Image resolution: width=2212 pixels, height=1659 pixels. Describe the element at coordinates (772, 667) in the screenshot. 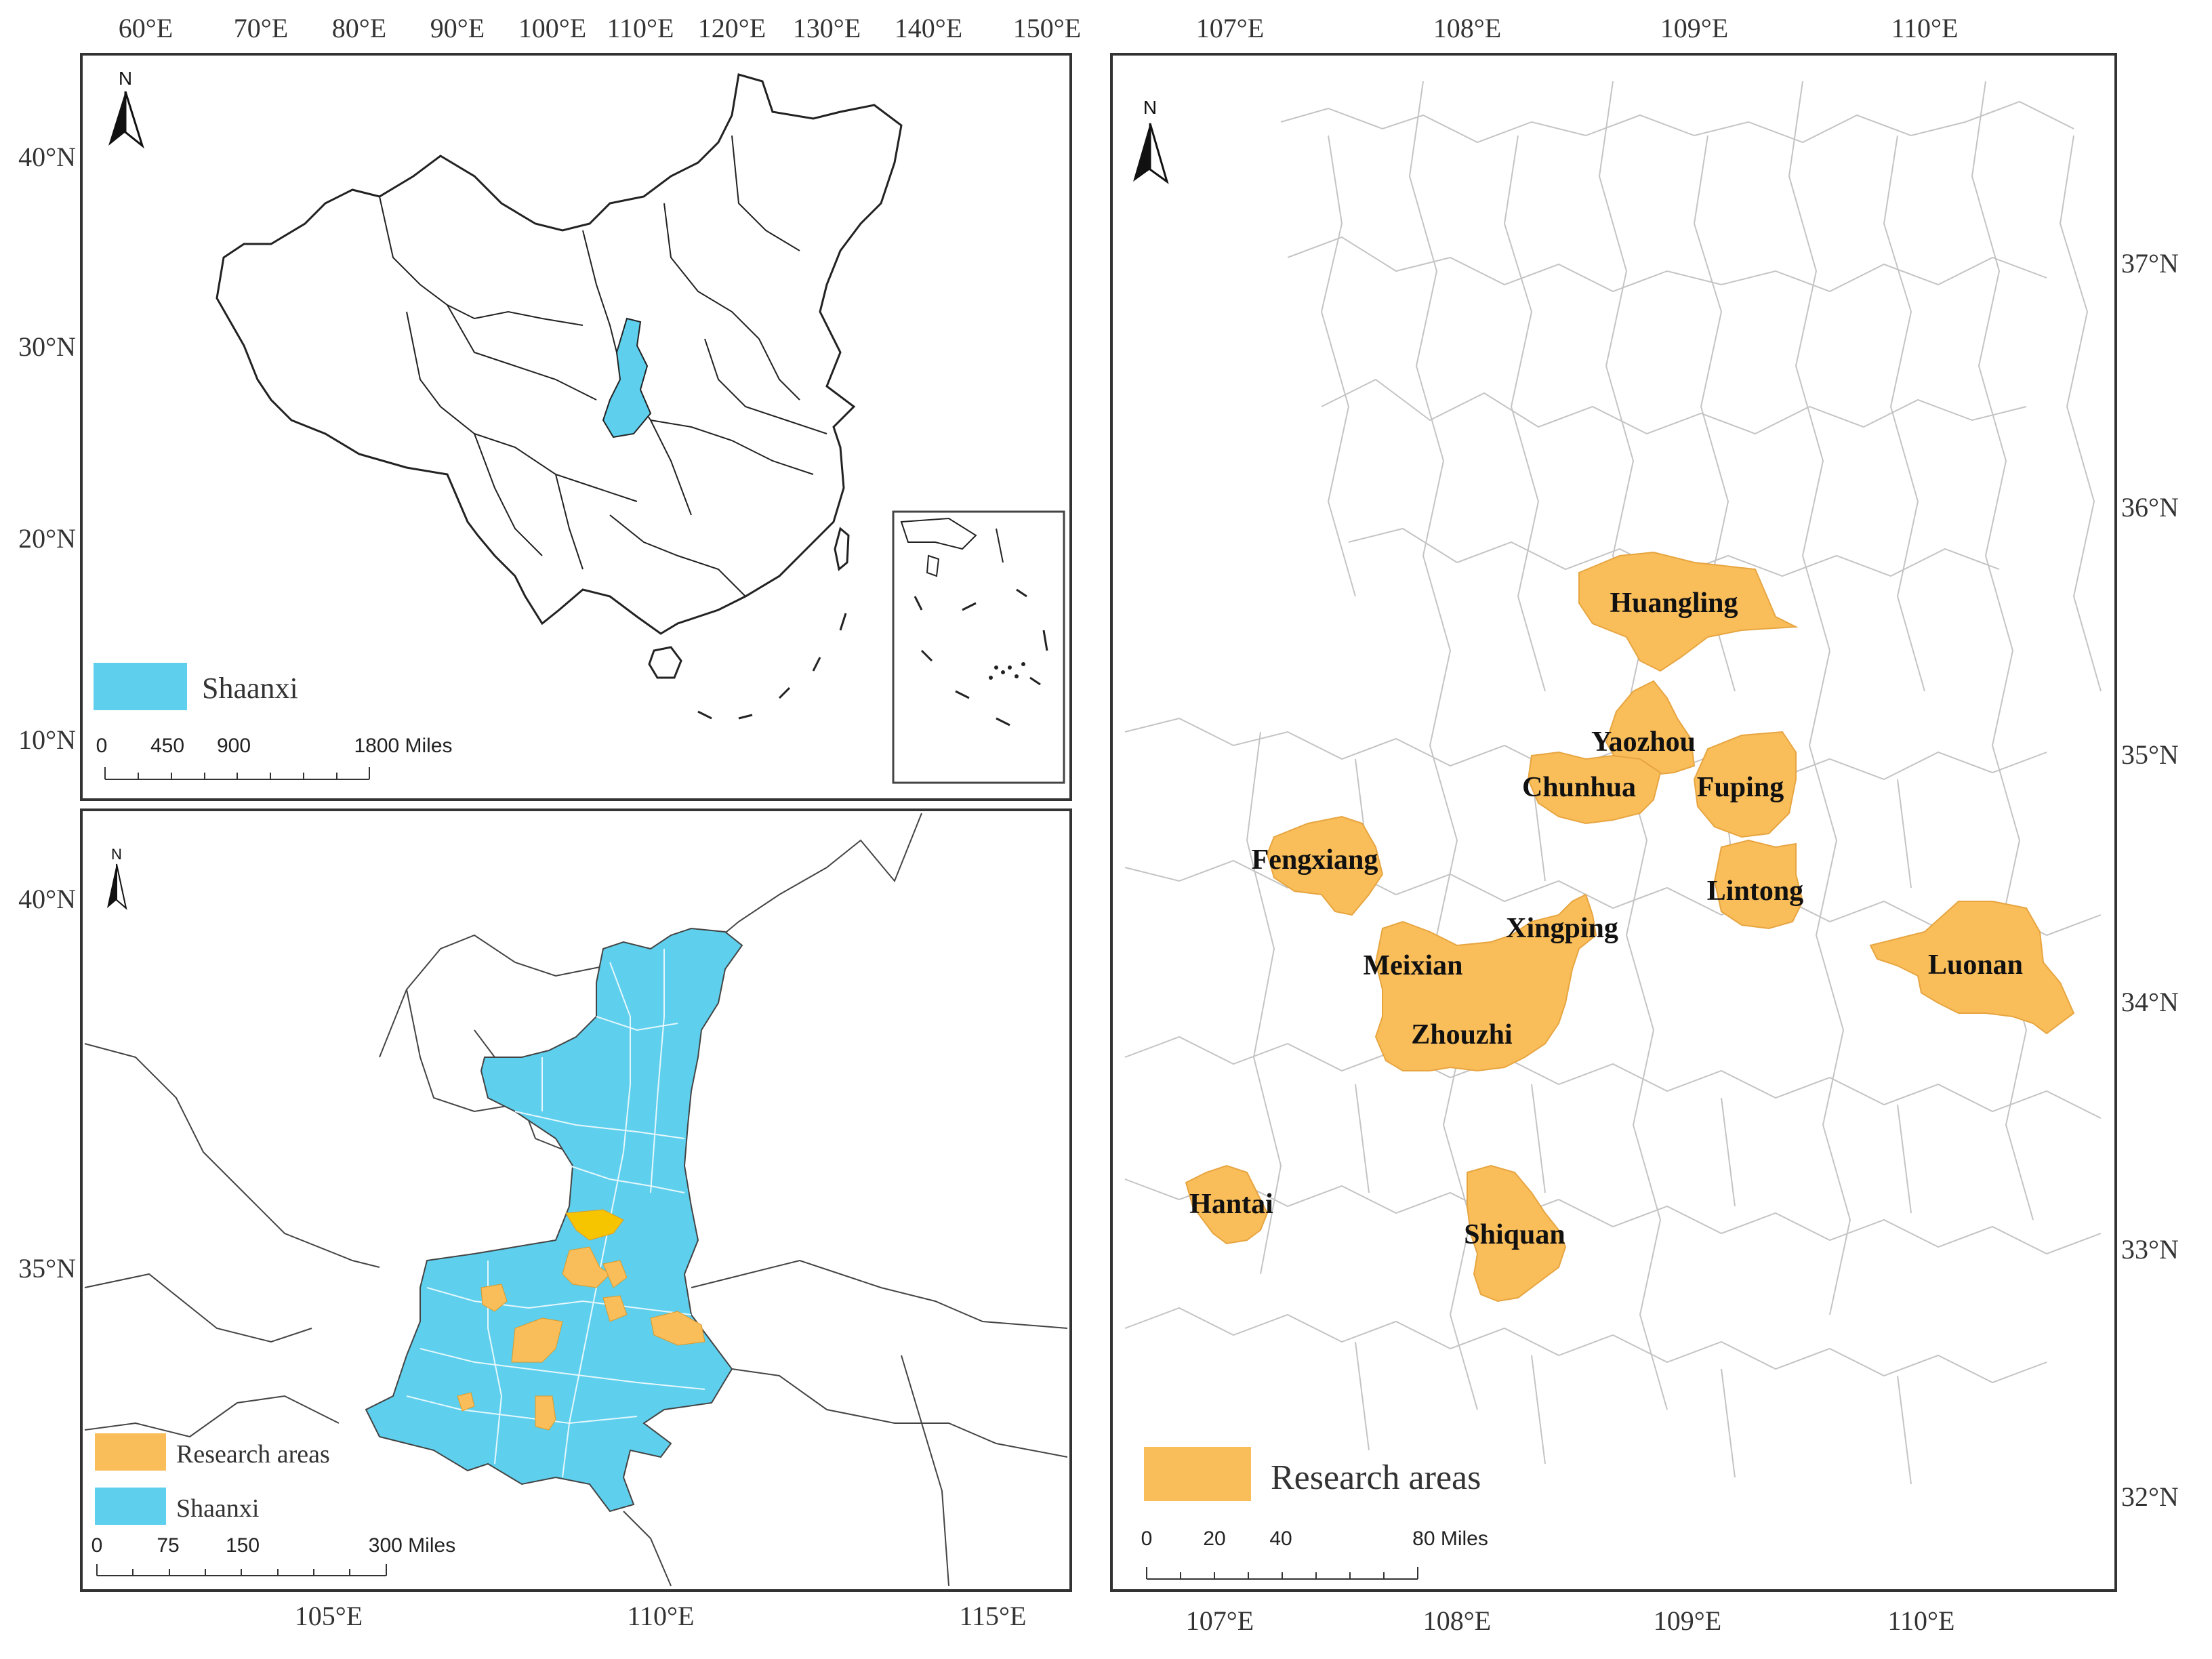

I see `south-sea-dashes` at that location.